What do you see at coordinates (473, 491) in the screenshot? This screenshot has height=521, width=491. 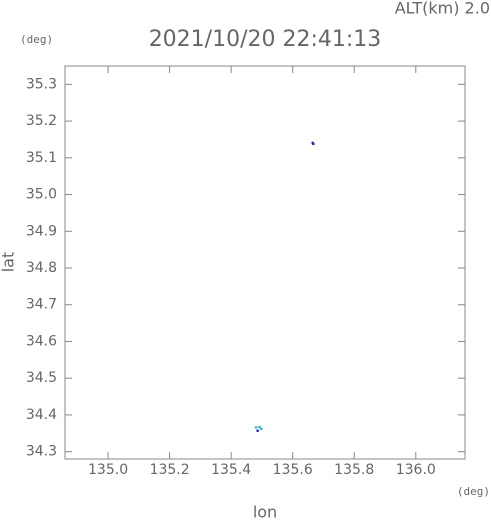 I see `x-unit: (deg)` at bounding box center [473, 491].